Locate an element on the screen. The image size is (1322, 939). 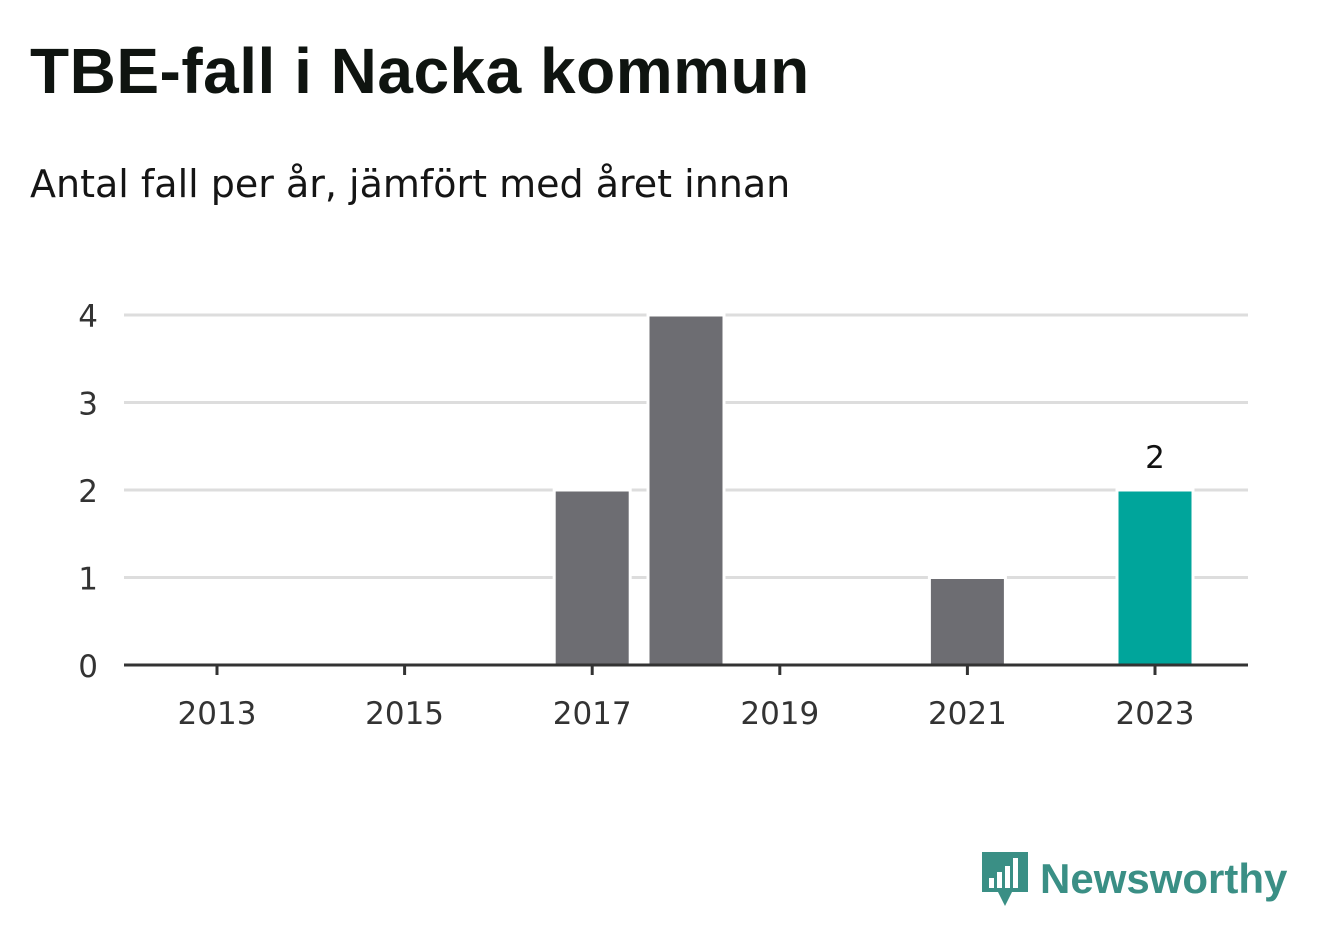
y-tick-label: 3 is located at coordinates (88, 405).